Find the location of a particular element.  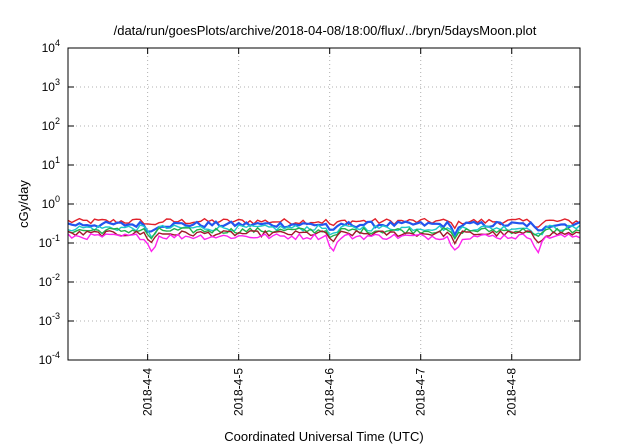

x-tick-label: 2018-4-4 is located at coordinates (148, 392).